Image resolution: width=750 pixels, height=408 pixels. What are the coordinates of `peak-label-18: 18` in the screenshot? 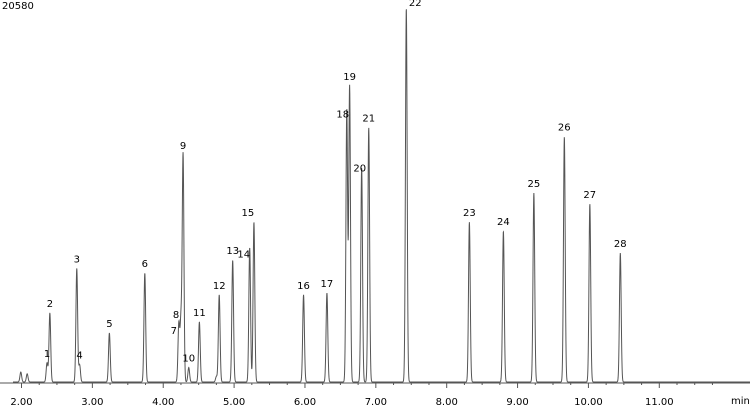 It's located at (342, 114).